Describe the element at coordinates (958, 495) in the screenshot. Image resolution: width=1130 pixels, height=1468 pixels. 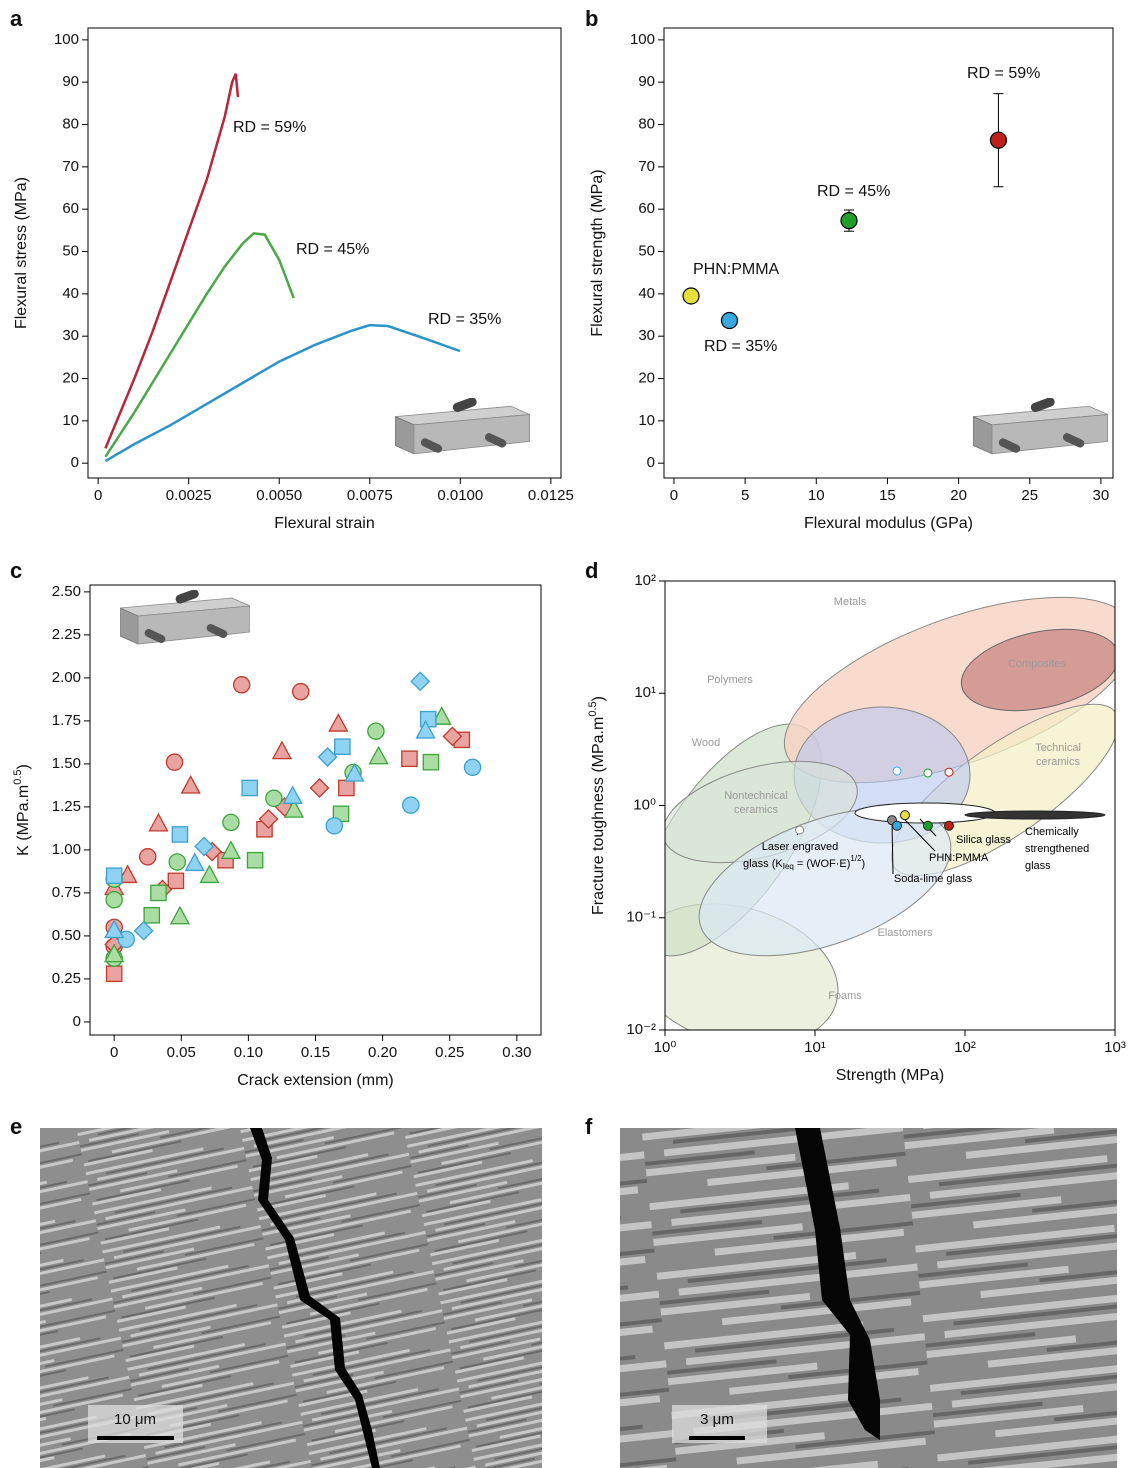
I see `x-tick-label: 20` at that location.